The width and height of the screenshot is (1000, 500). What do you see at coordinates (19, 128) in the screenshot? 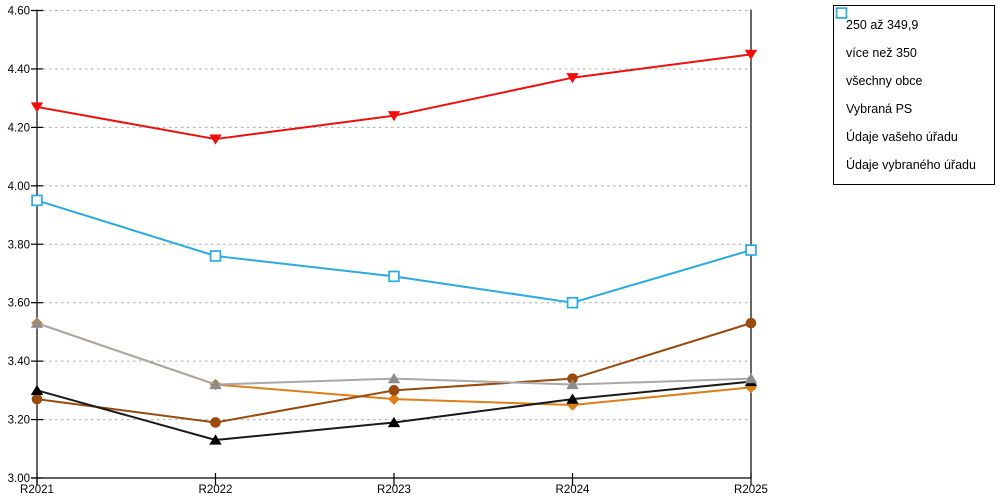
I see `y-axis-label: 4.20` at bounding box center [19, 128].